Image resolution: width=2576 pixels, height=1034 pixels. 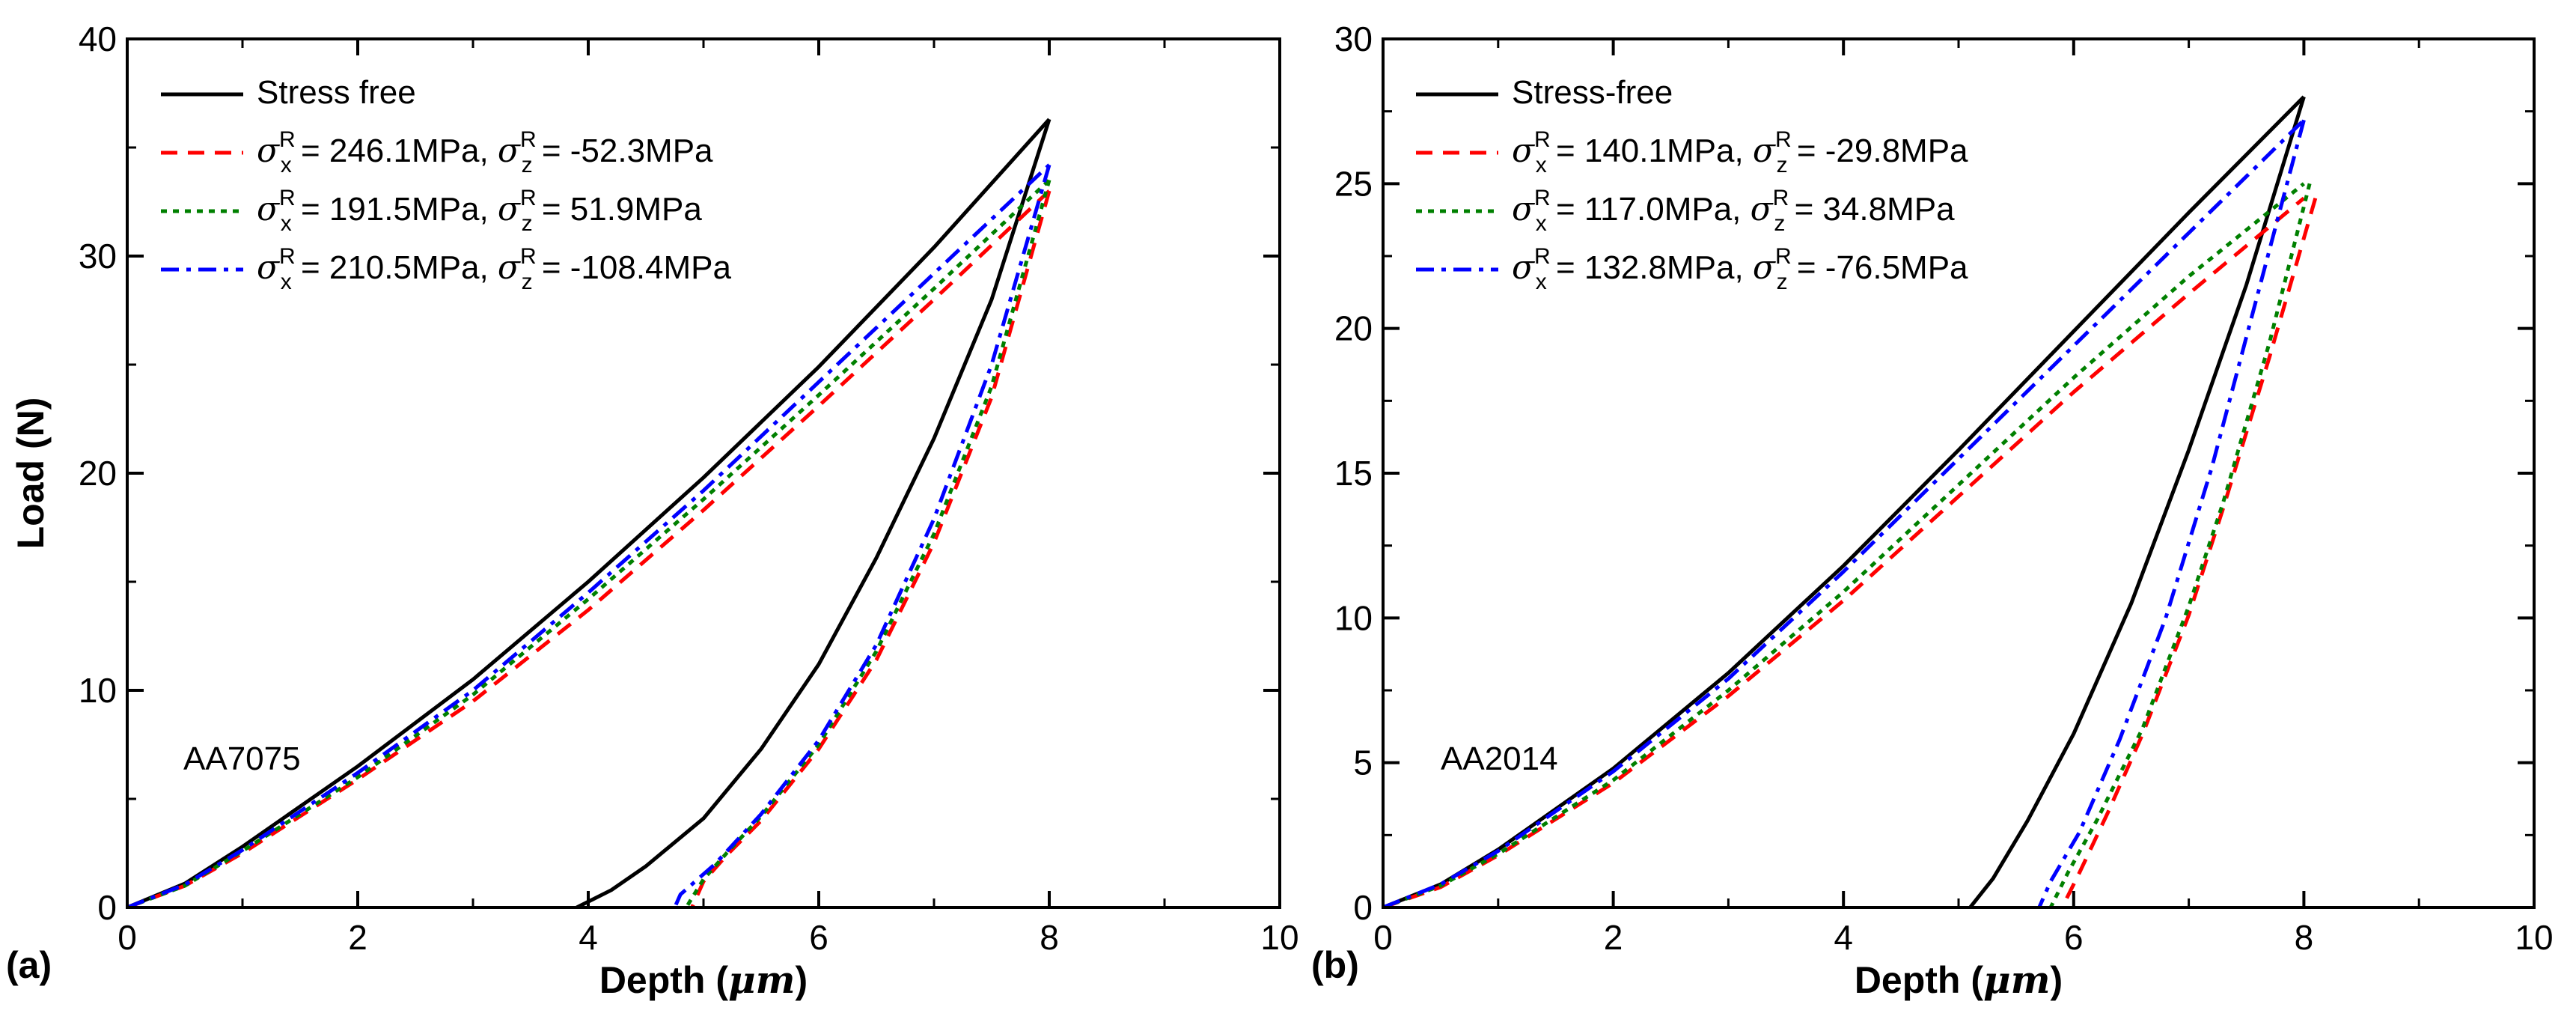 I want to click on panel-label: (a), so click(x=29, y=965).